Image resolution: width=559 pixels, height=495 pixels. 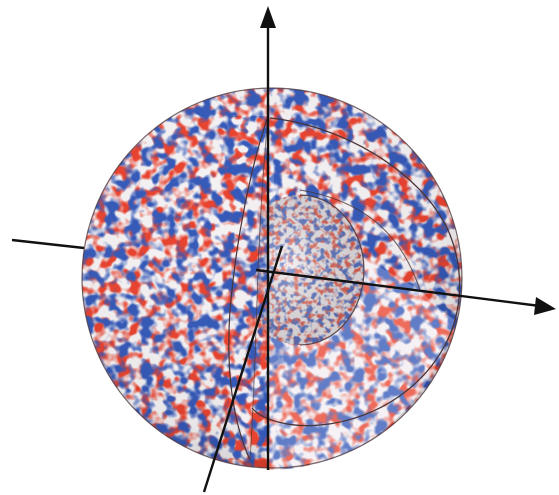 I want to click on depth-axis, so click(x=243, y=369).